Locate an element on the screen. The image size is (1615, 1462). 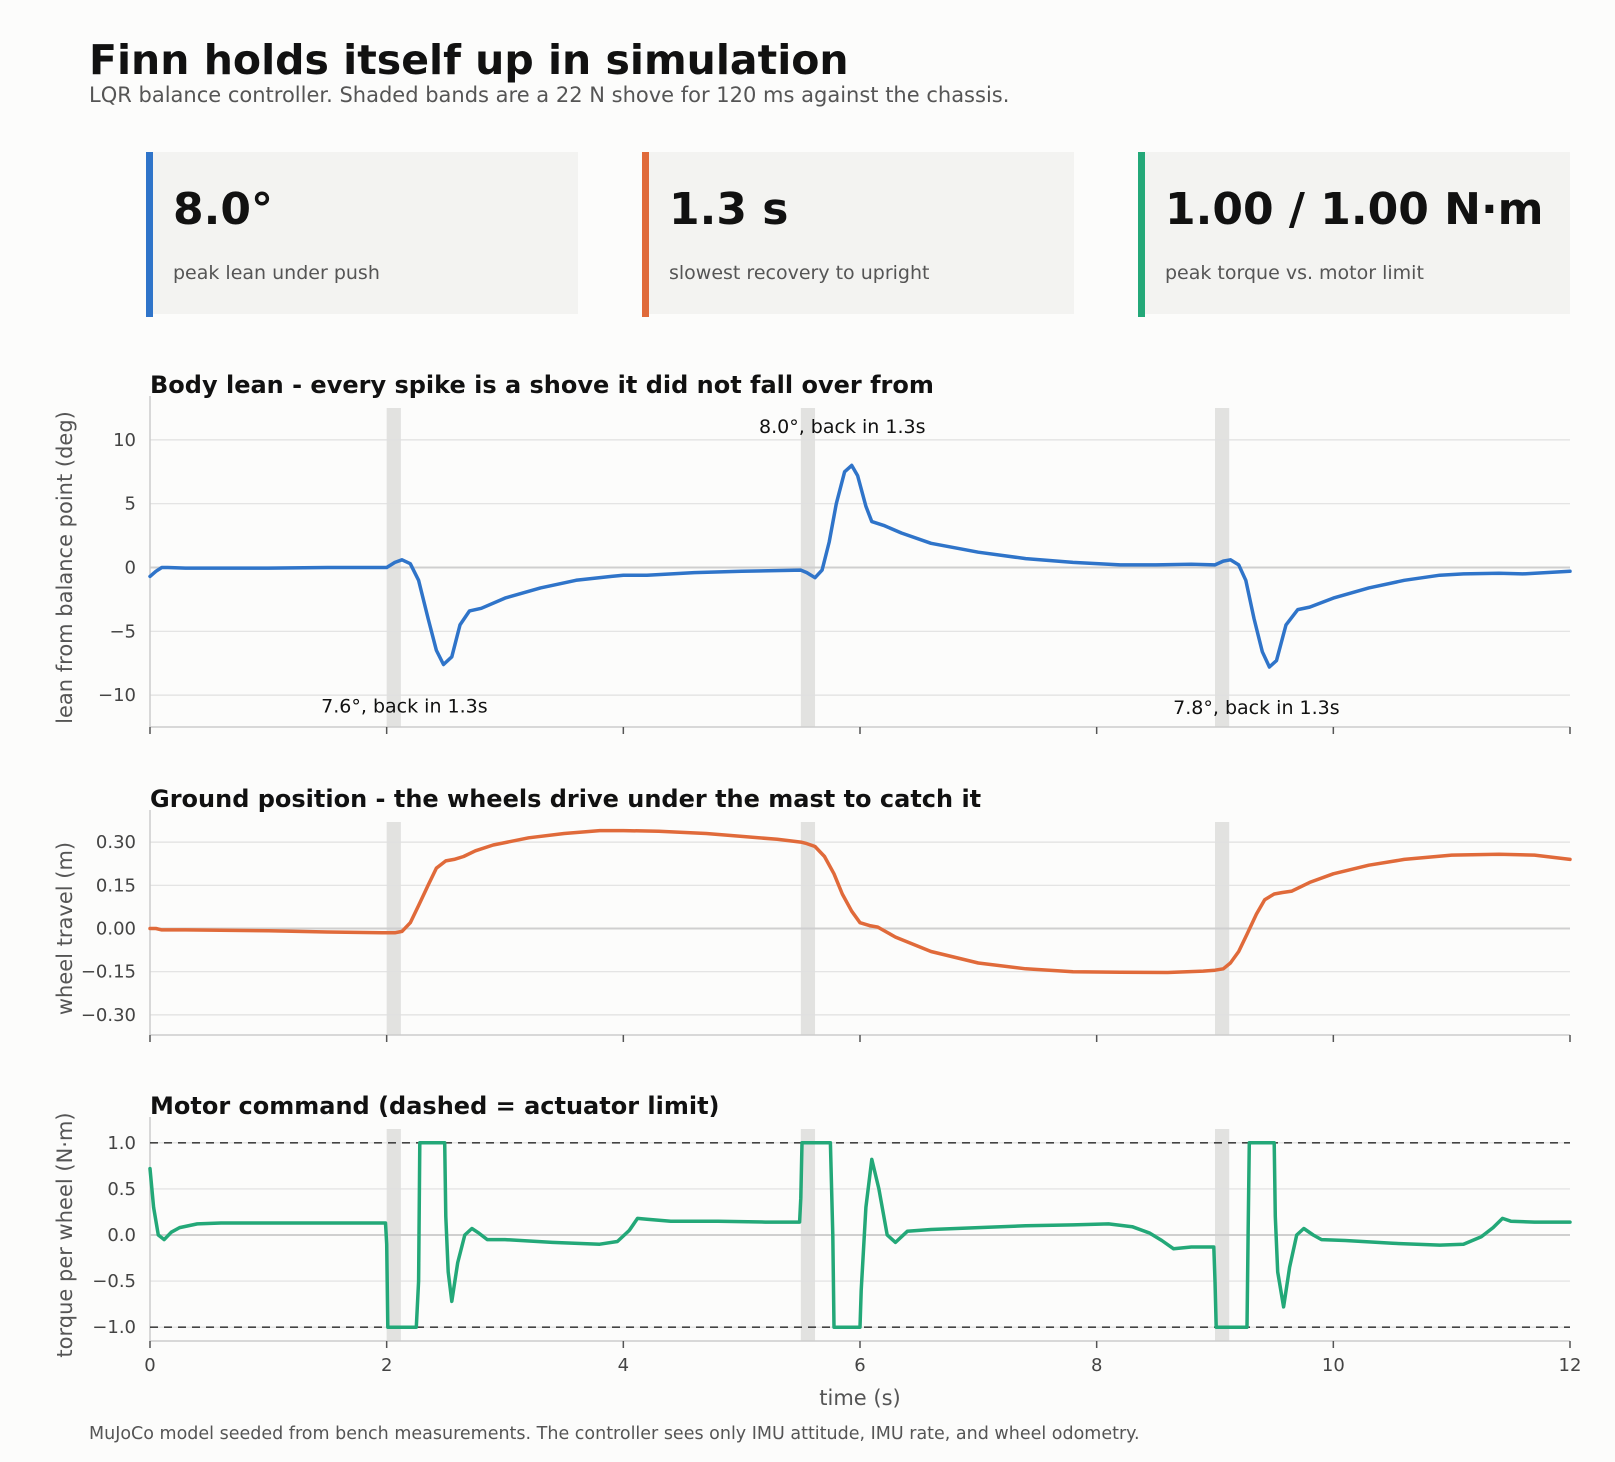
x-tick-label: 0 is located at coordinates (149, 1365).